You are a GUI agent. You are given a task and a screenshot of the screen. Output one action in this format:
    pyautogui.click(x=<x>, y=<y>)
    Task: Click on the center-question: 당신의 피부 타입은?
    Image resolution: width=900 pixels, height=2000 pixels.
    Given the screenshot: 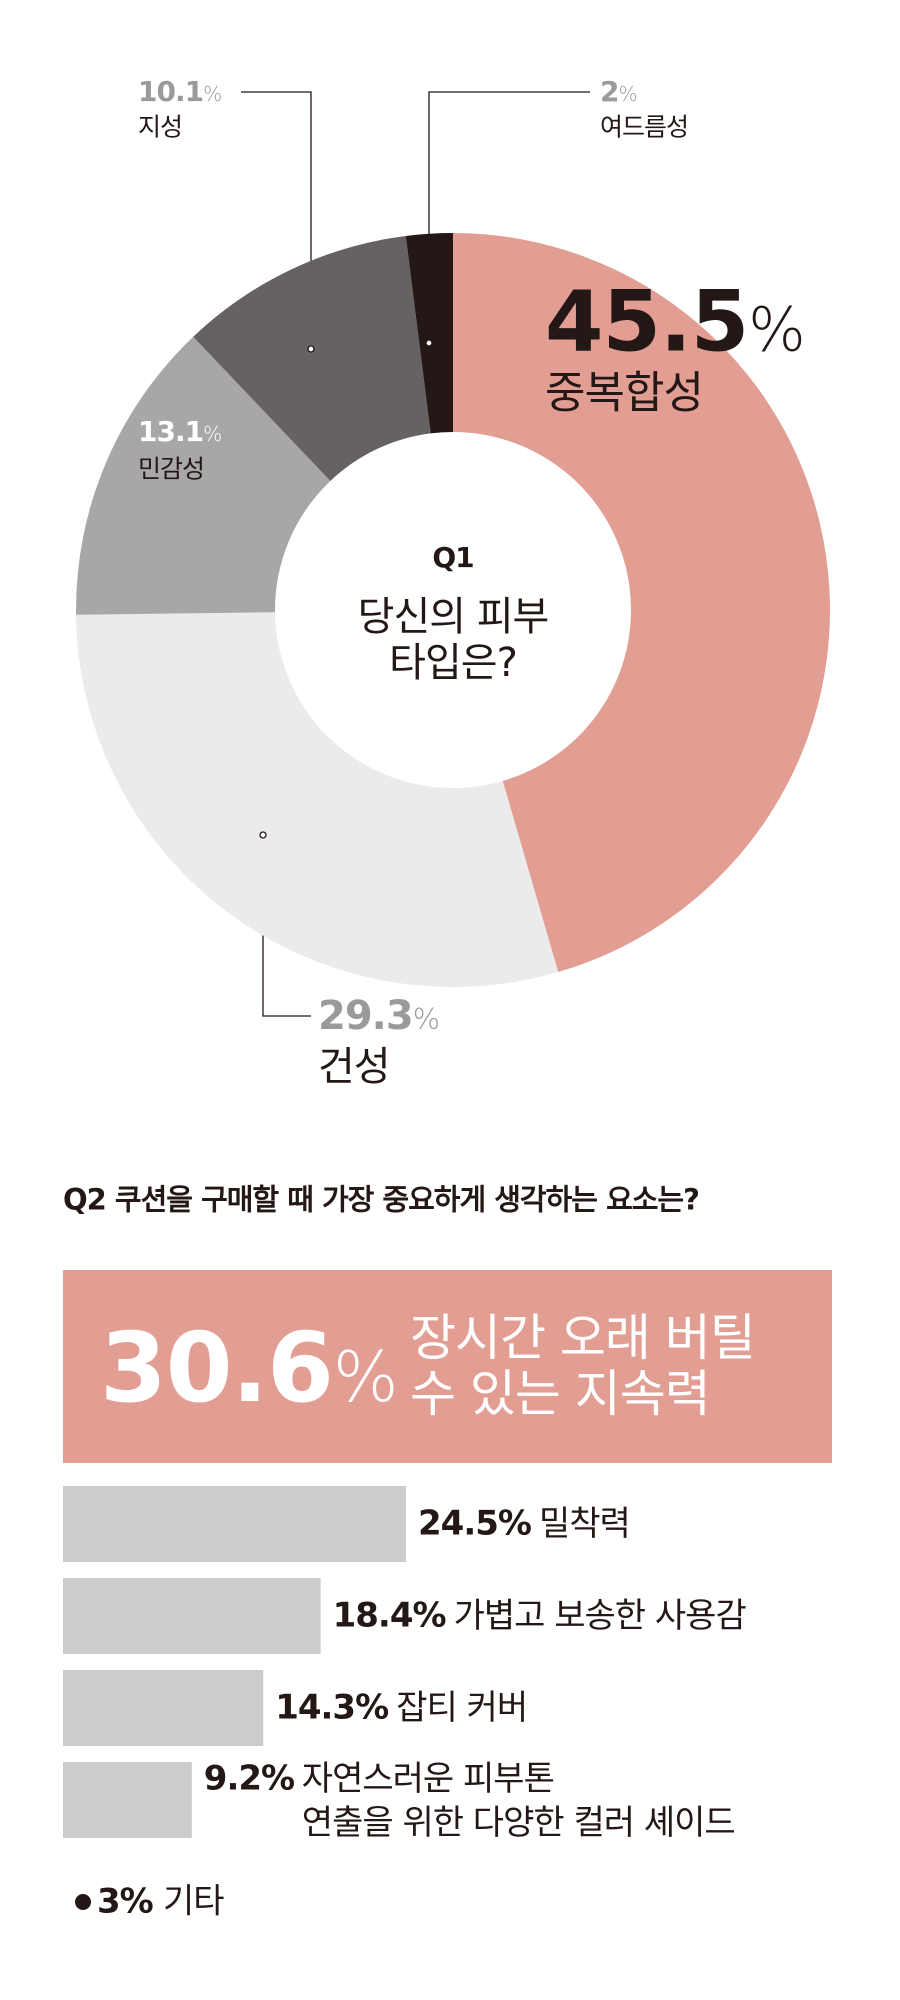 What is the action you would take?
    pyautogui.click(x=453, y=640)
    